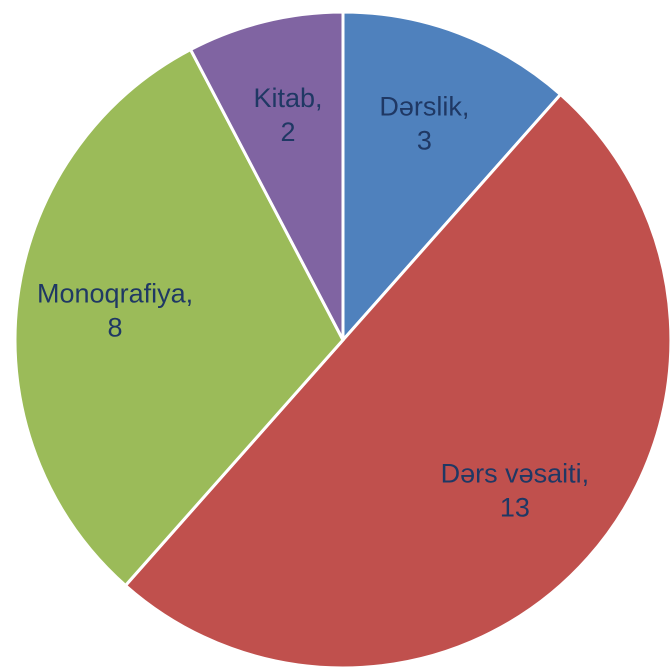 The image size is (670, 668). I want to click on slice-label-value: 3, so click(424, 140).